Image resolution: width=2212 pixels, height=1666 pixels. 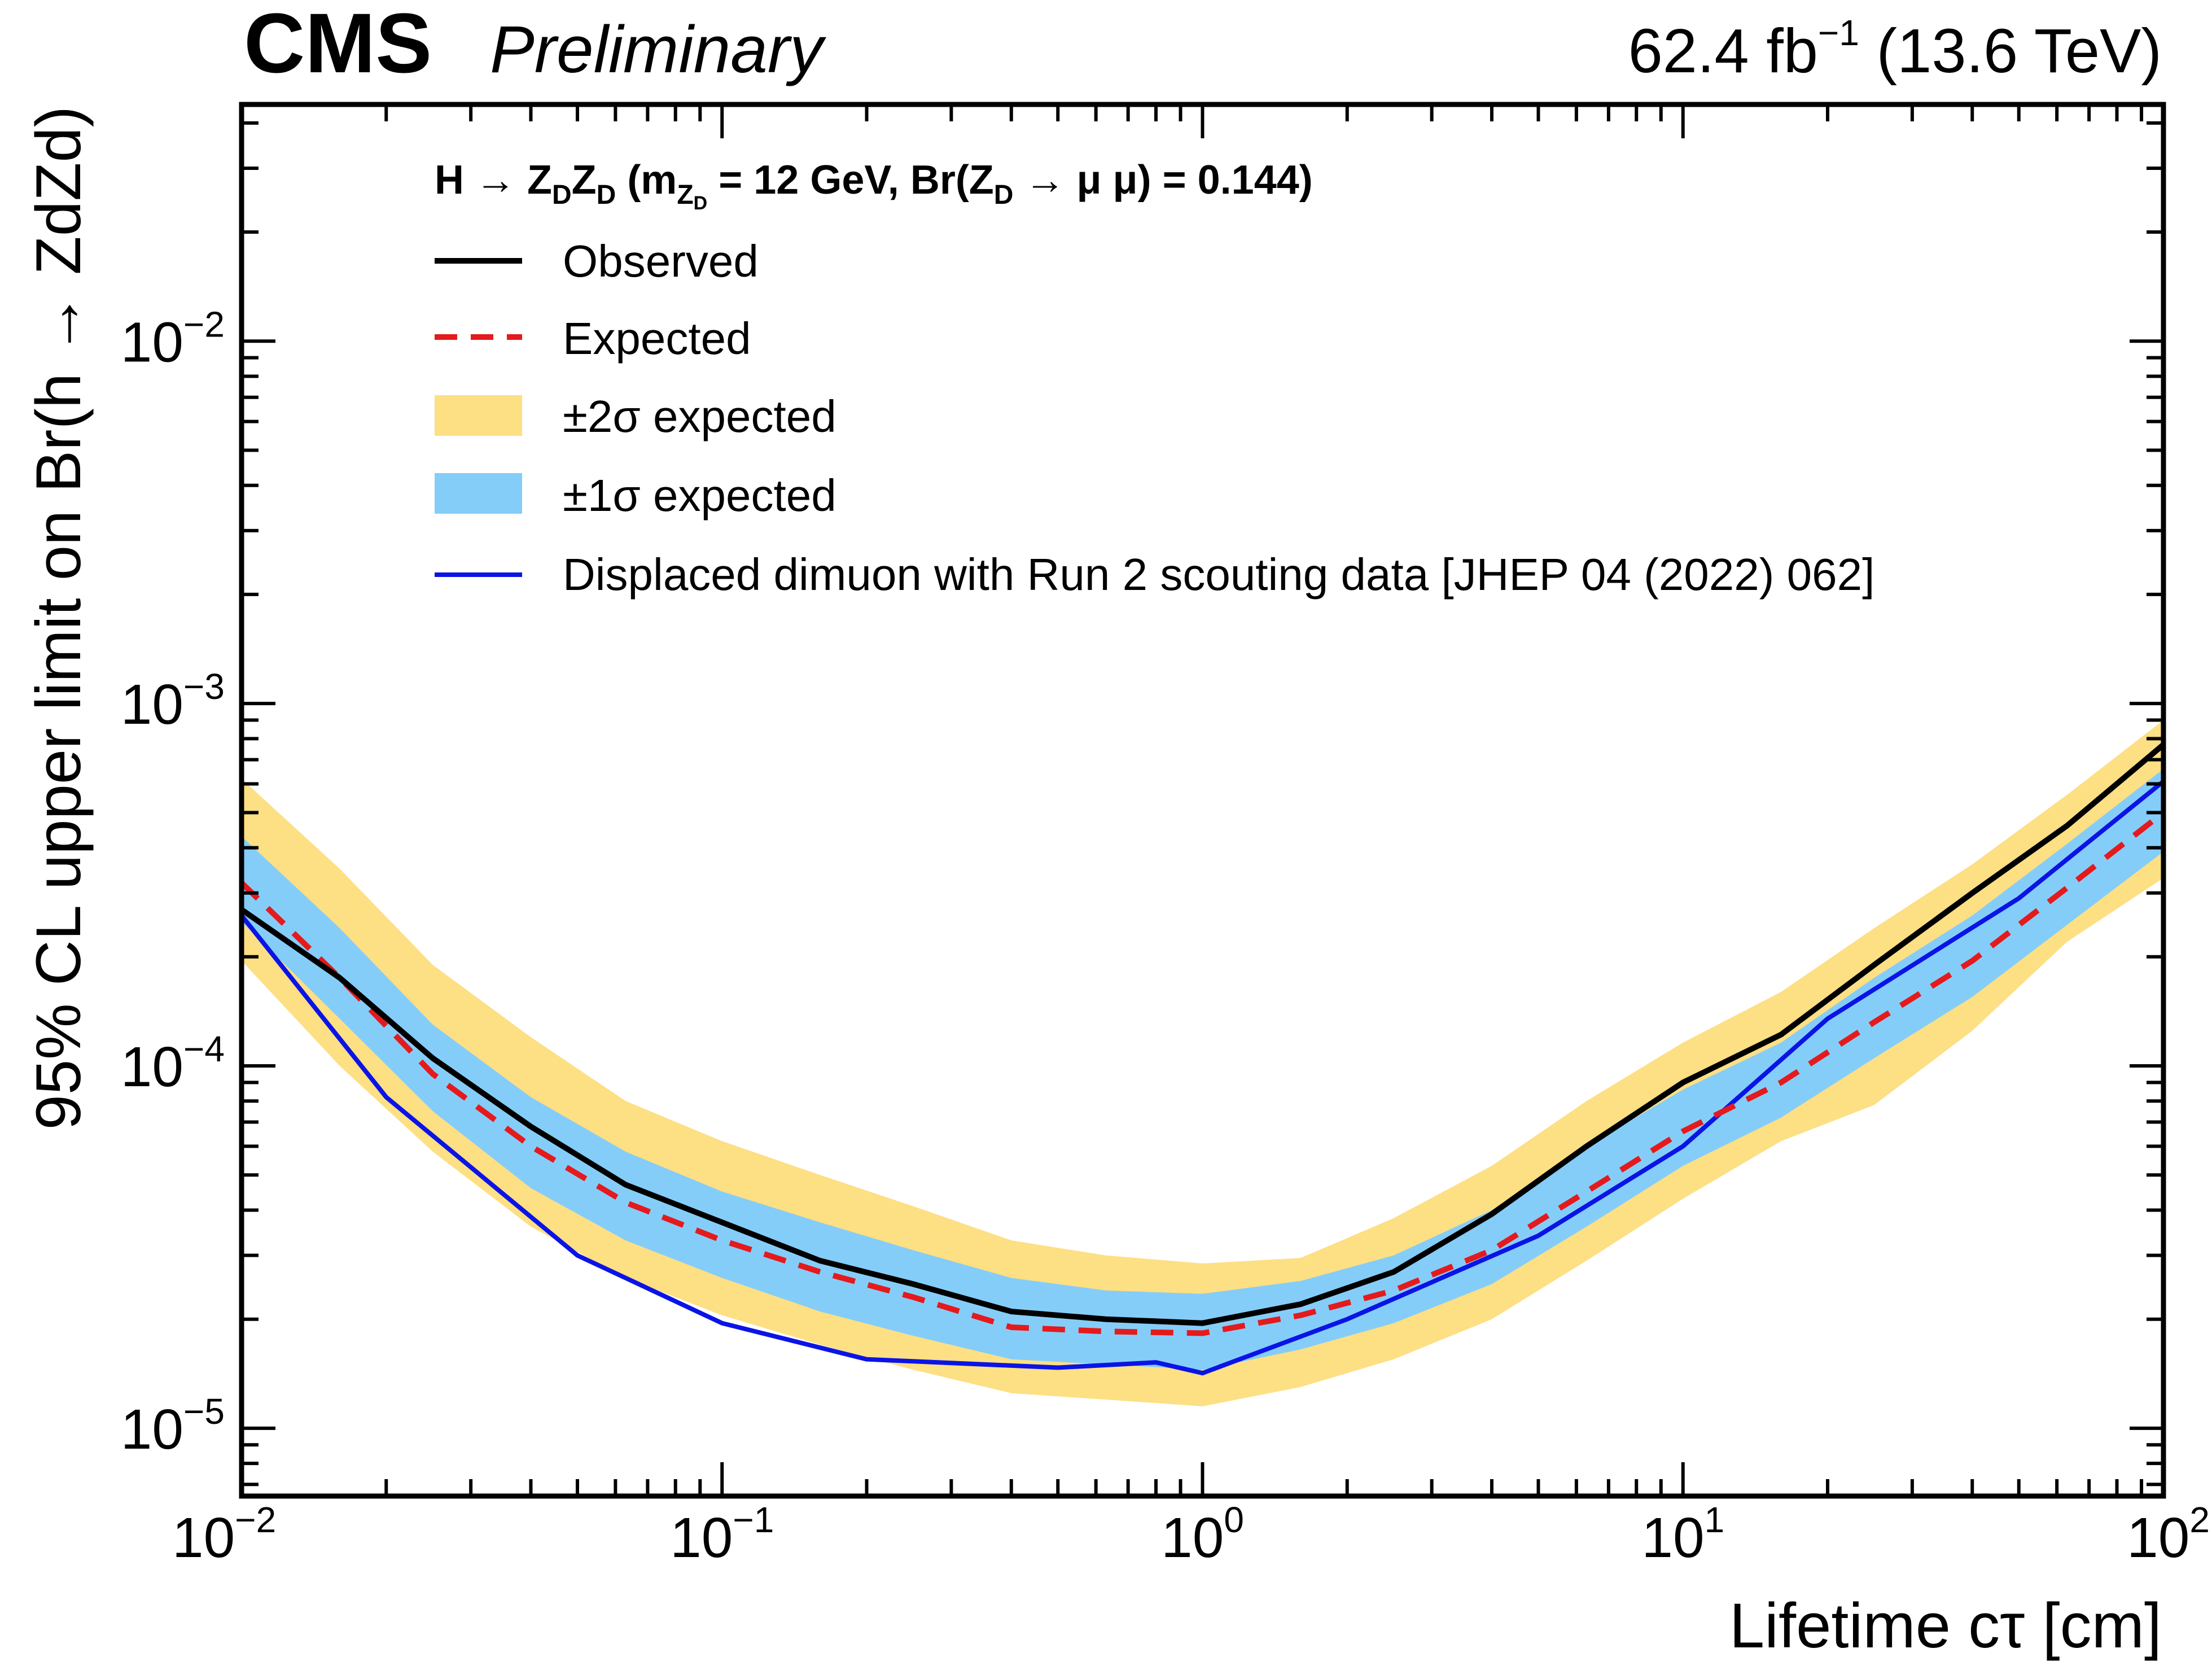 I want to click on luminosity-label: 62.4 fb−1 (13.6 TeV), so click(x=1895, y=49).